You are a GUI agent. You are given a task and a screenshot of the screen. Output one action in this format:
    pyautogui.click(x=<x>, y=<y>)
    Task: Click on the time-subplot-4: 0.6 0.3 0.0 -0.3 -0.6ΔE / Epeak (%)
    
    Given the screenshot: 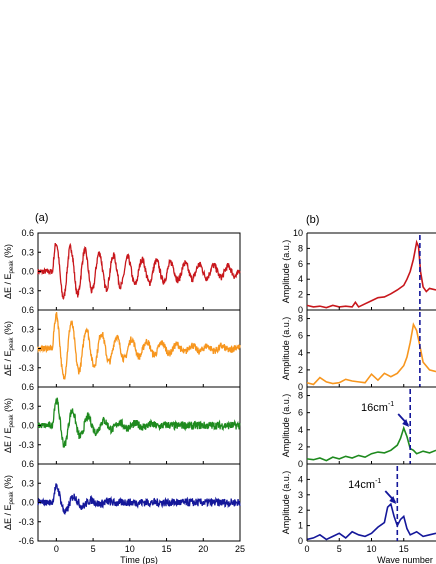 What is the action you would take?
    pyautogui.click(x=122, y=502)
    